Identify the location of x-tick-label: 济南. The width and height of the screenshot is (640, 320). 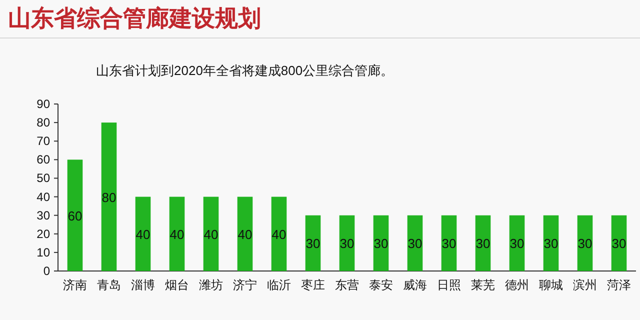
(75, 285).